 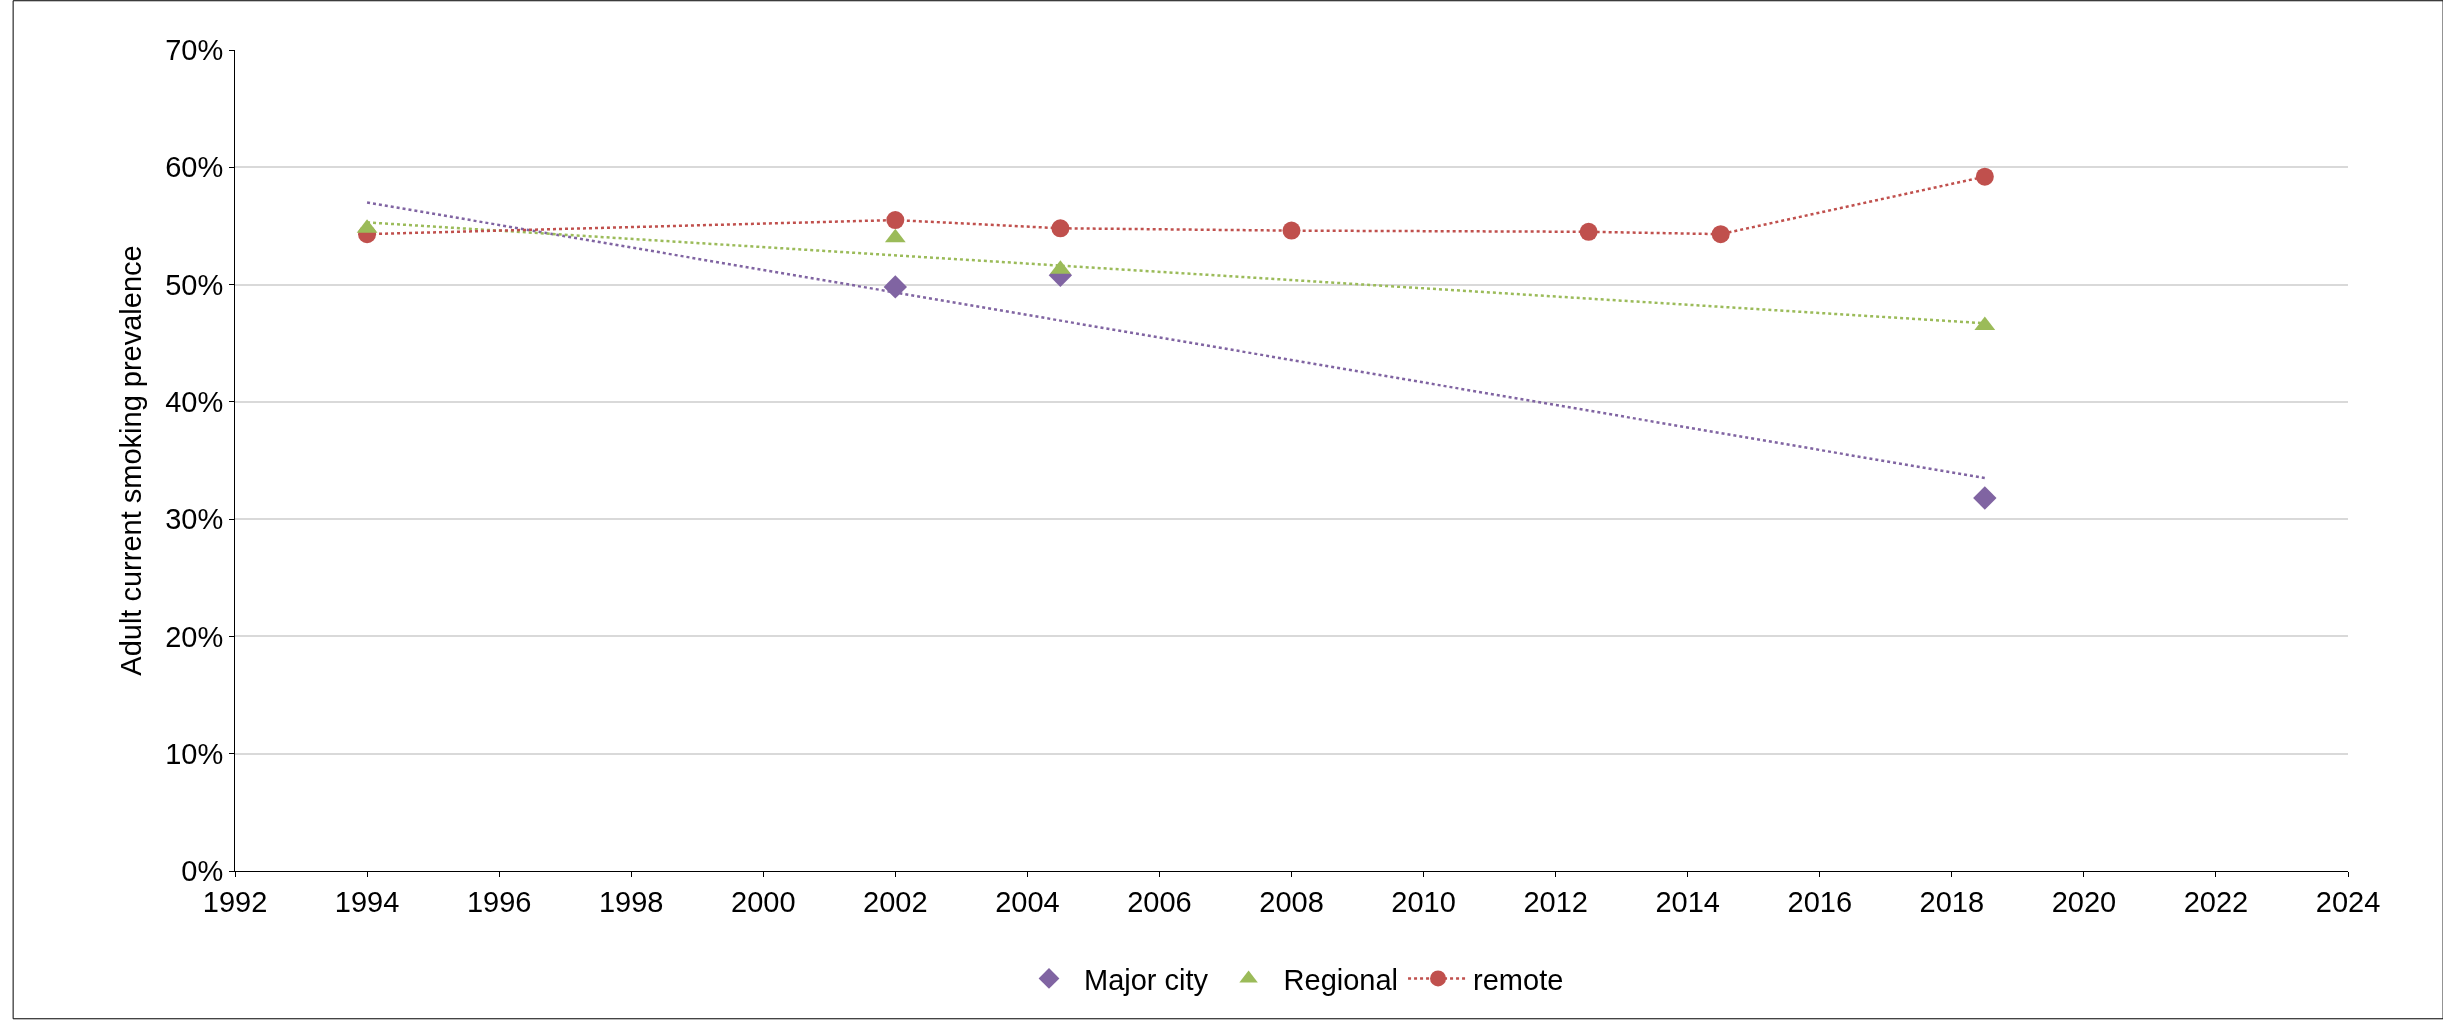 I want to click on y-tick-label: 60%, so click(x=194, y=167).